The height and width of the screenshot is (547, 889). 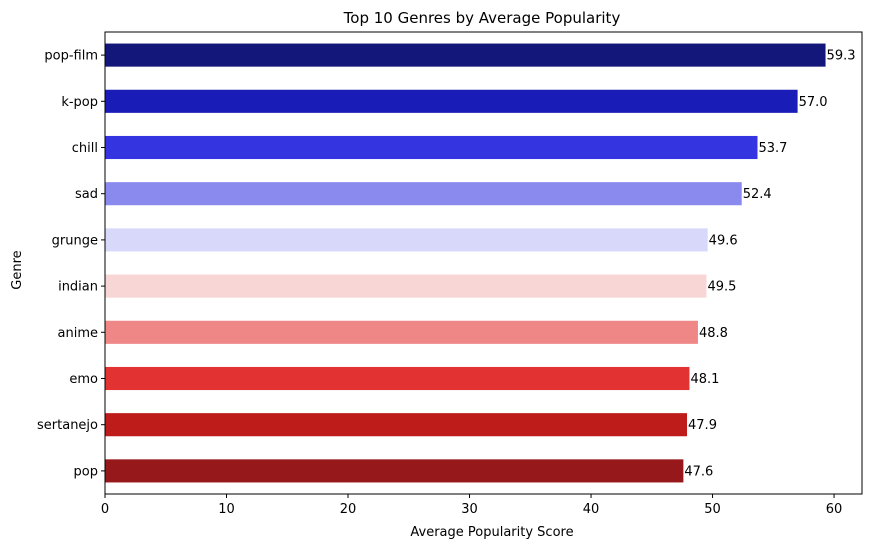 I want to click on bar-k-pop, so click(x=451, y=101).